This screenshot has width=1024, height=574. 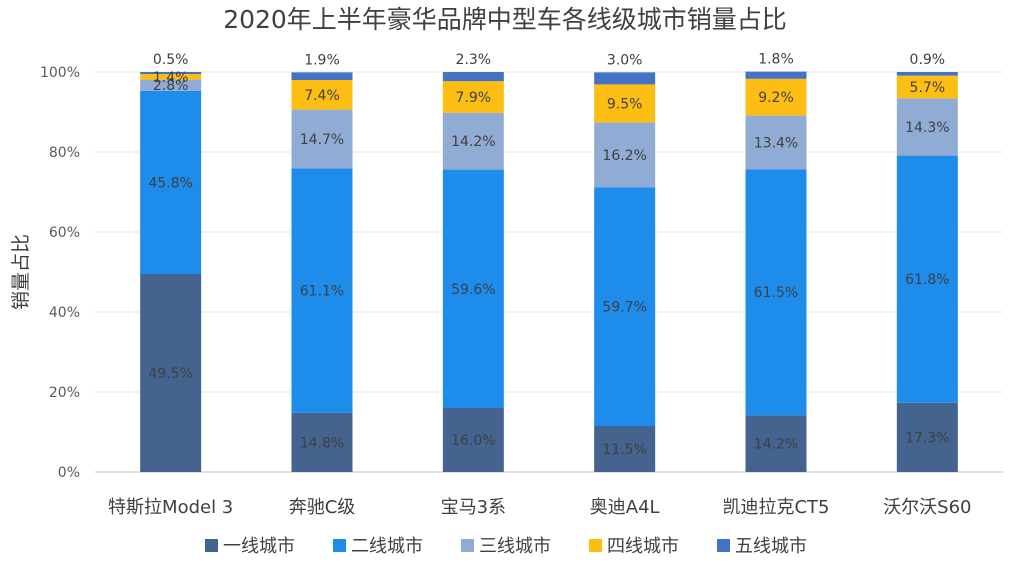 What do you see at coordinates (322, 507) in the screenshot?
I see `x-category-label: 奔驰C级` at bounding box center [322, 507].